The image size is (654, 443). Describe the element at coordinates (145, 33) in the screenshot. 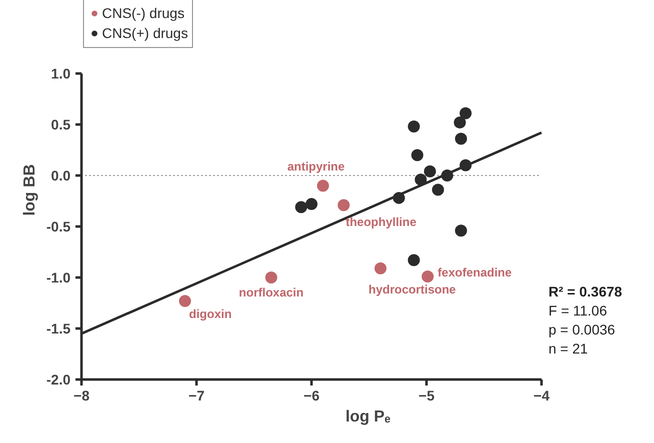

I see `legend-label: CNS(+) drugs` at that location.